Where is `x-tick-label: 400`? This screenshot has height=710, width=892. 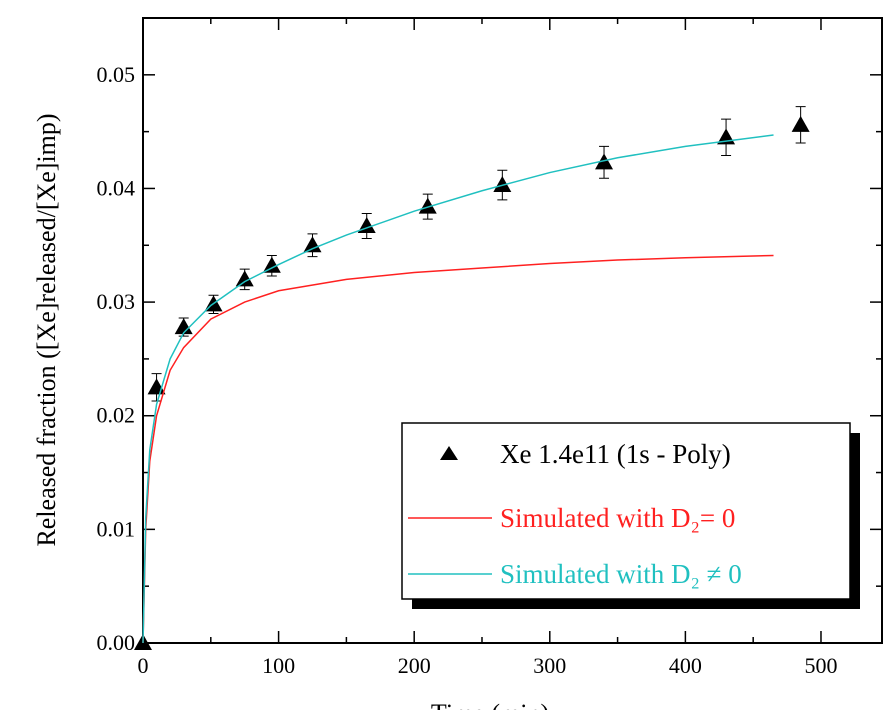
x-tick-label: 400 is located at coordinates (685, 665).